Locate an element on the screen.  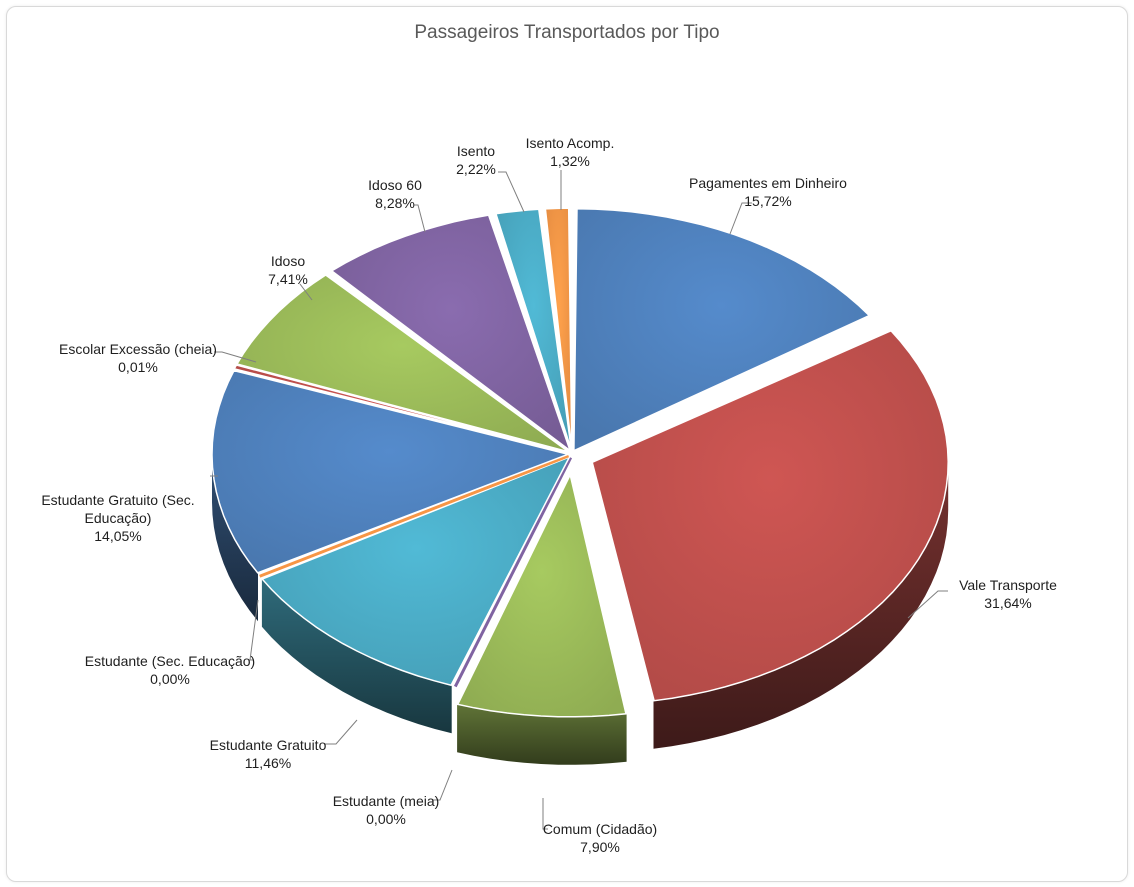
data-label-5: Estudante Gratuito 11,46% is located at coordinates (268, 754).